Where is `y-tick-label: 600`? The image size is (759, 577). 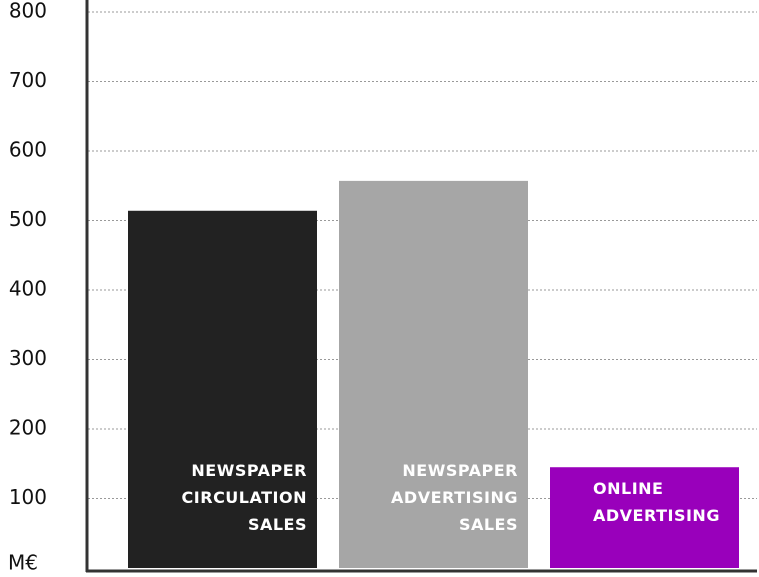
y-tick-label: 600 is located at coordinates (28, 150).